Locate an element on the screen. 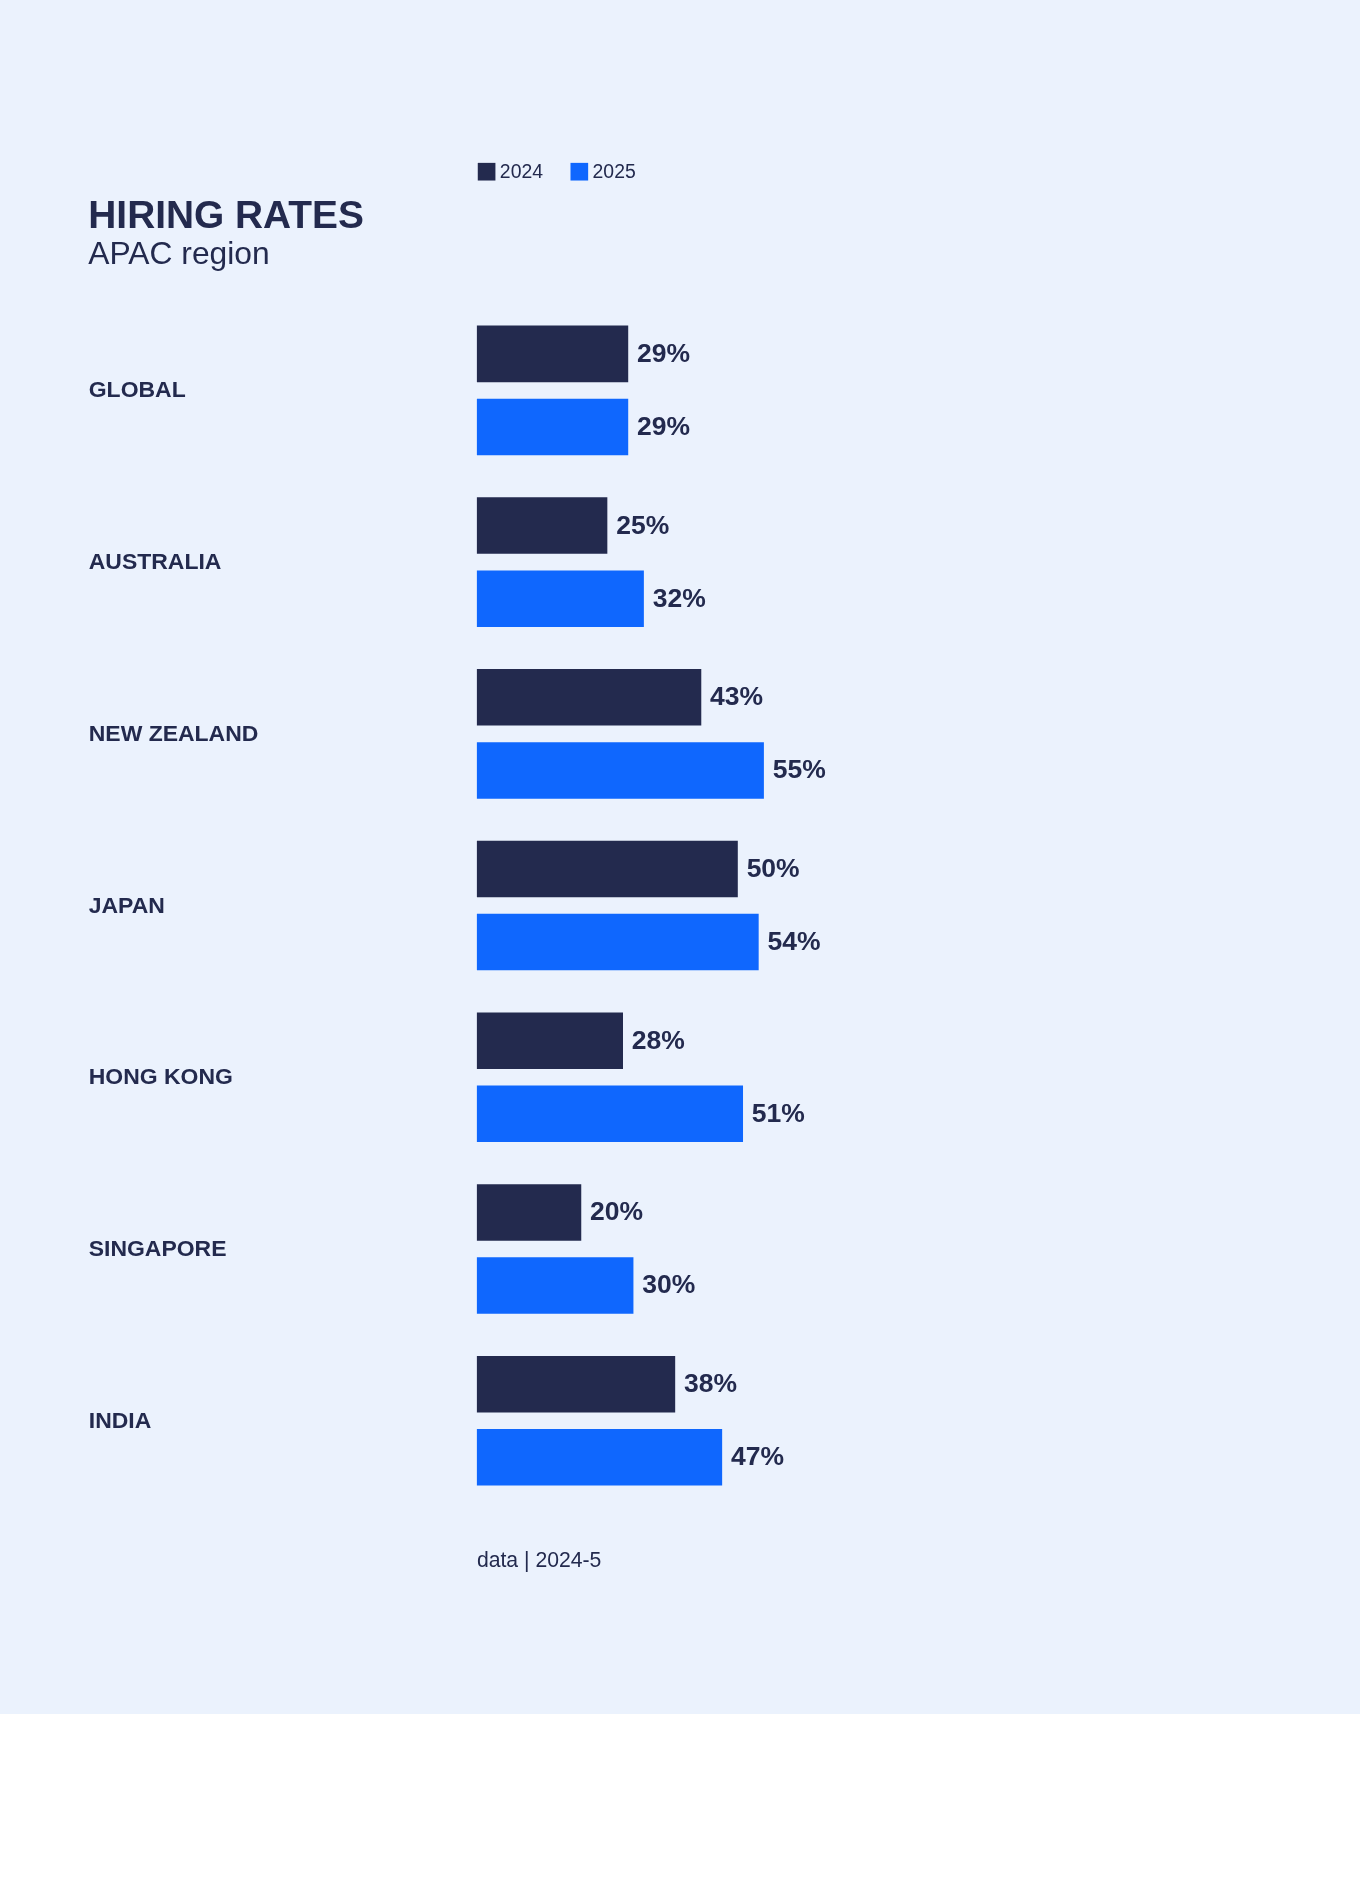 Image resolution: width=1360 pixels, height=1883 pixels. legend-label: 2024 is located at coordinates (521, 170).